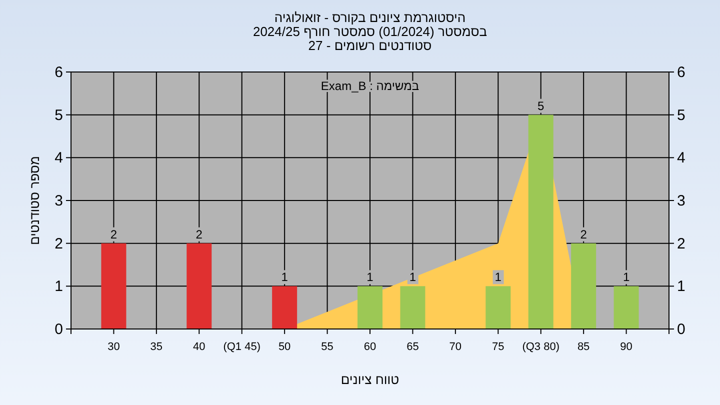 The width and height of the screenshot is (720, 405). What do you see at coordinates (626, 347) in the screenshot?
I see `x-tick-label: 90` at bounding box center [626, 347].